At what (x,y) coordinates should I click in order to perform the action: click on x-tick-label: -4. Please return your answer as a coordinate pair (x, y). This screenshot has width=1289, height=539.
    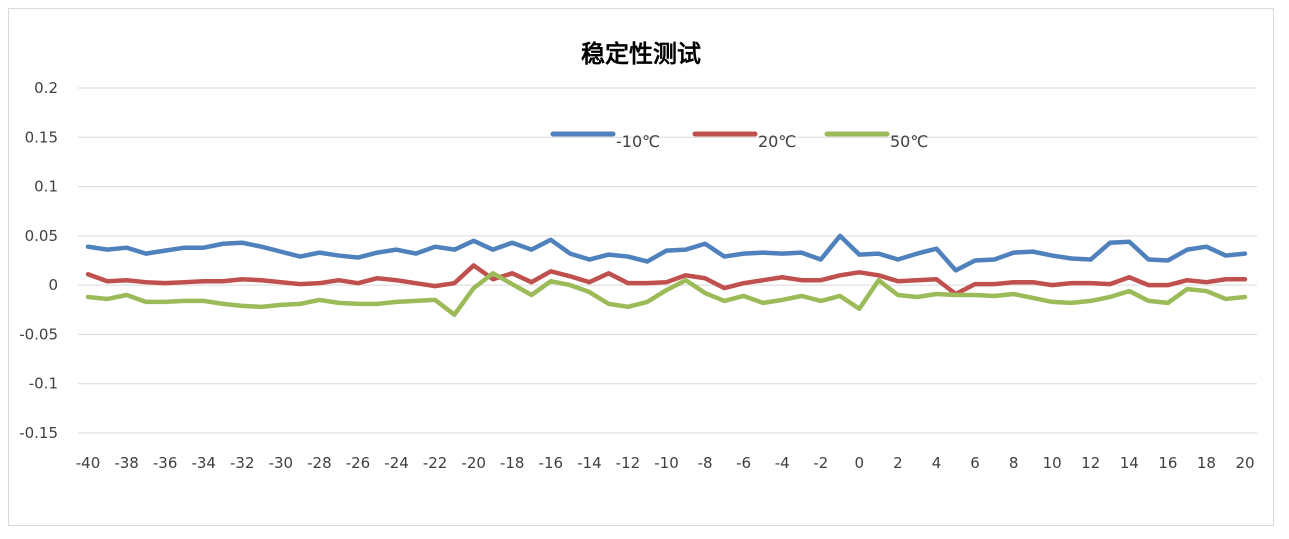
    Looking at the image, I should click on (782, 463).